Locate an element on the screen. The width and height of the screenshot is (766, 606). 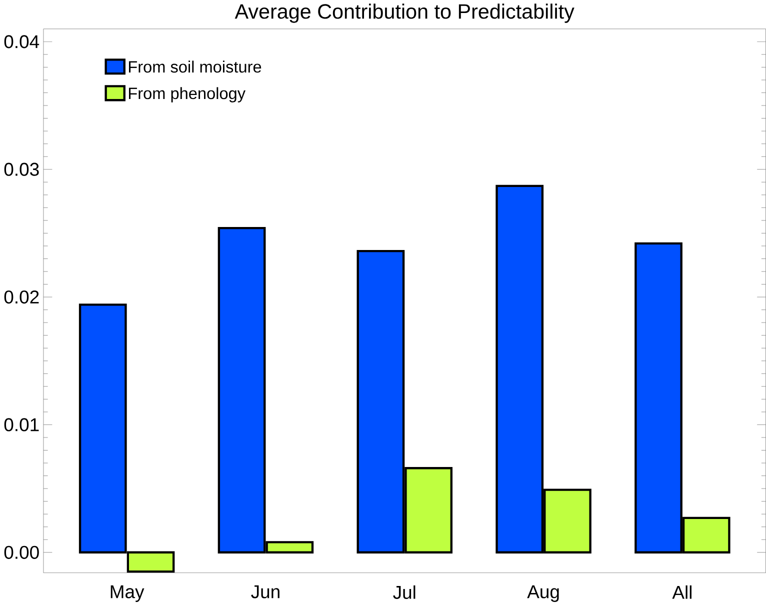
y-tick-label: 0.03 is located at coordinates (21, 169).